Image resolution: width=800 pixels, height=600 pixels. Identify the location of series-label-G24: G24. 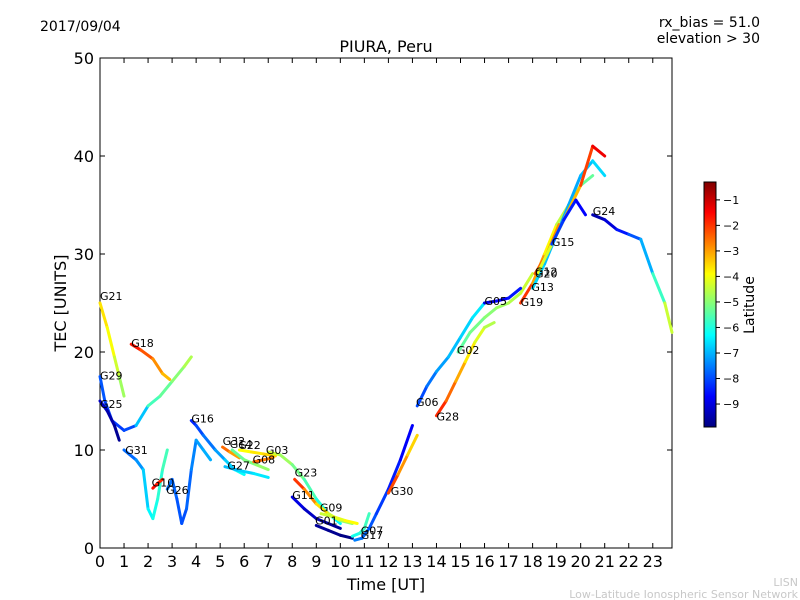
(604, 211).